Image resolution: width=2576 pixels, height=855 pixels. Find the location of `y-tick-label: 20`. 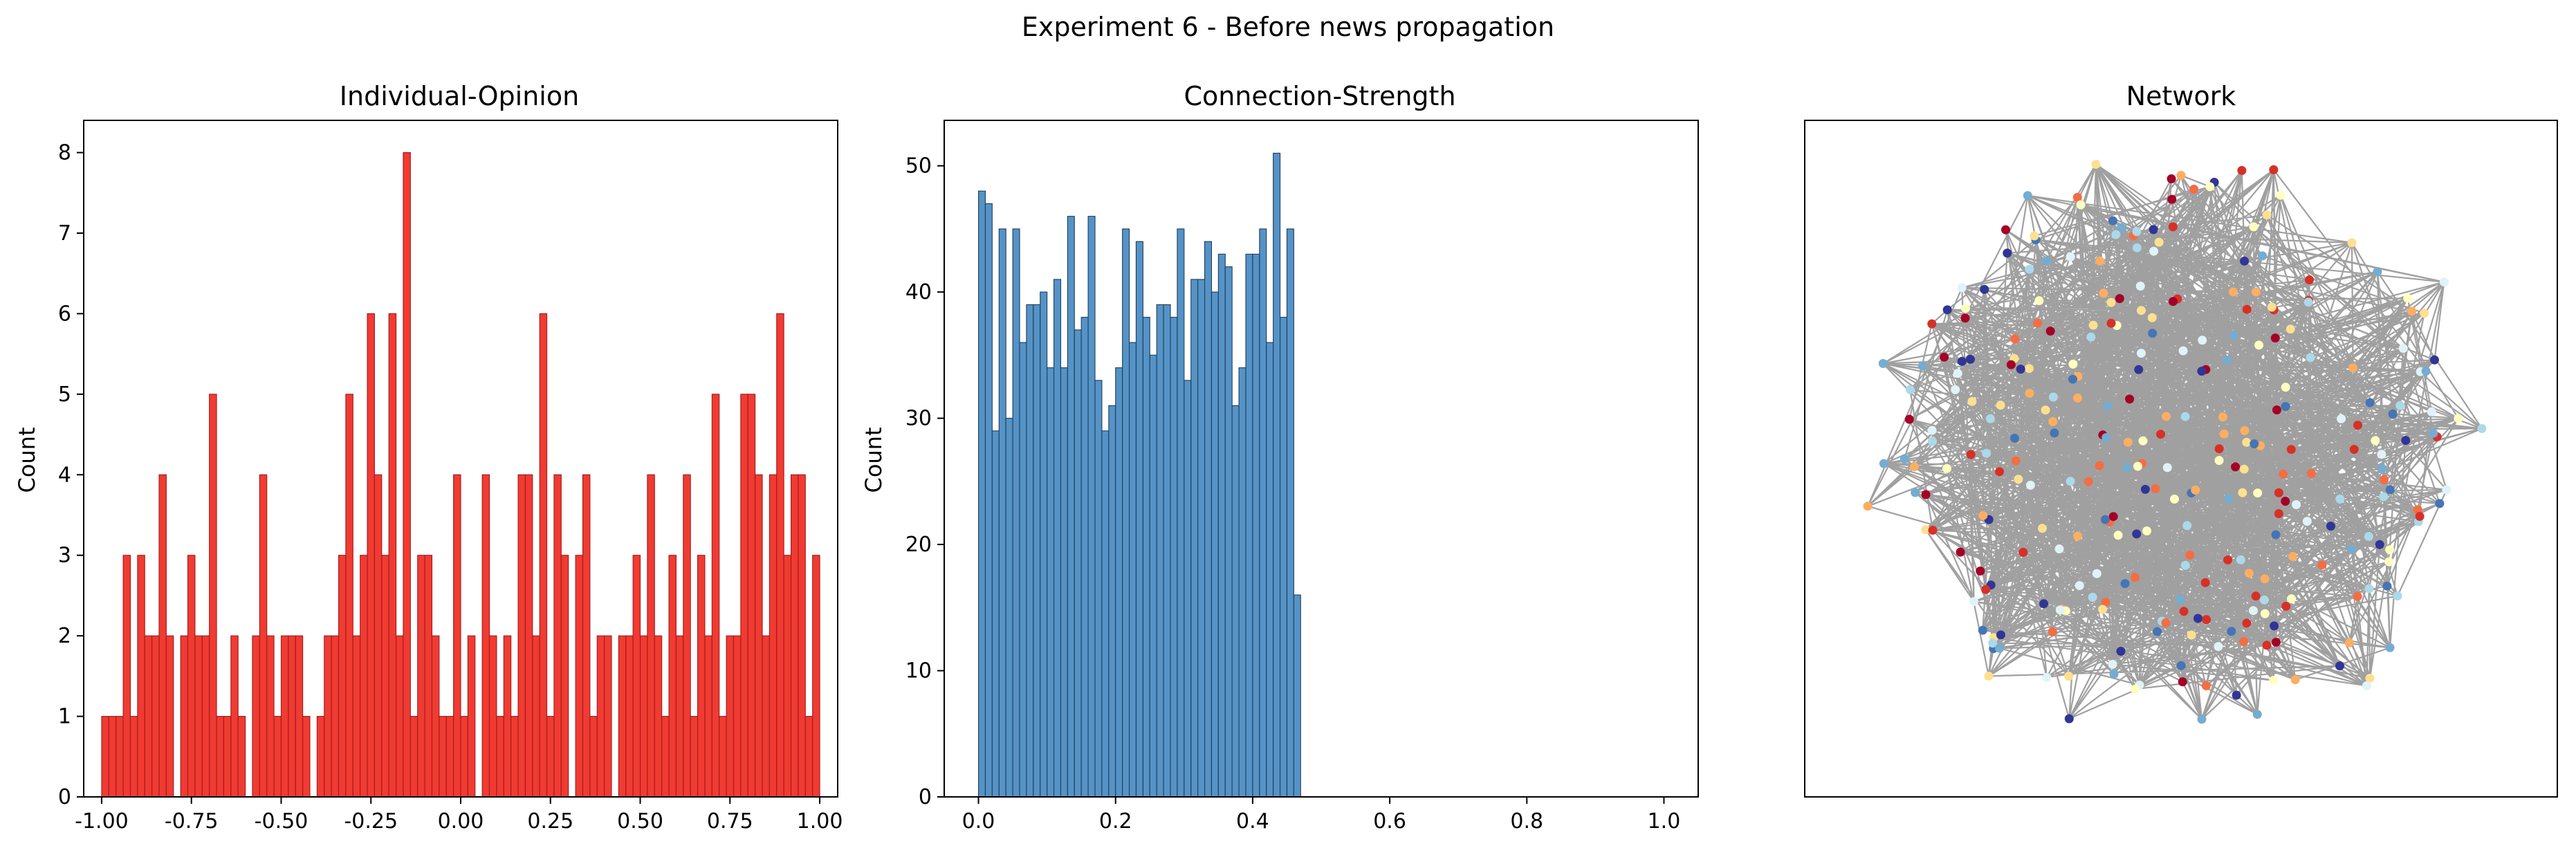

y-tick-label: 20 is located at coordinates (918, 545).